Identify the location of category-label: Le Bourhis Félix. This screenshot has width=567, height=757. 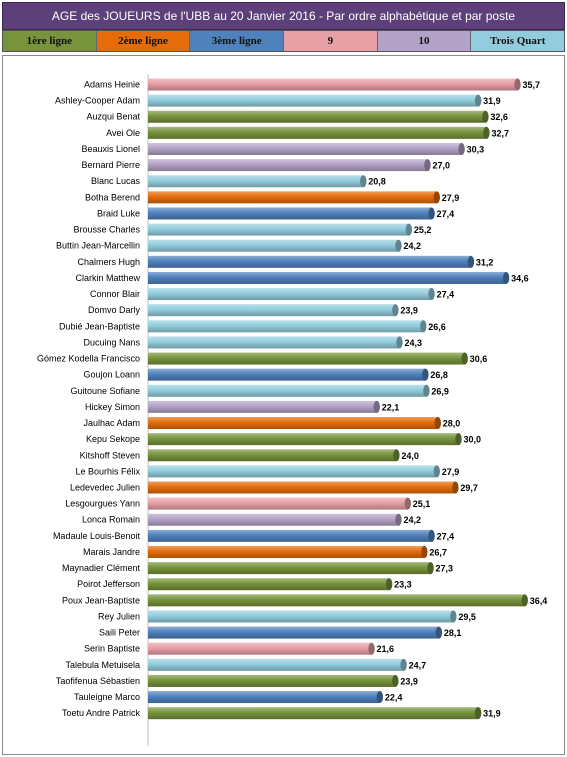
(107, 471).